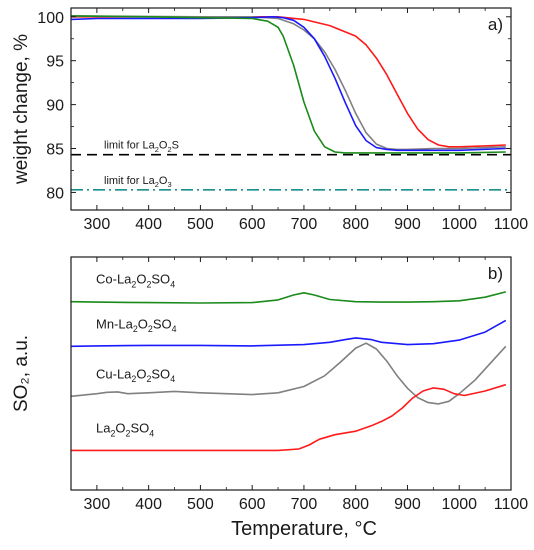 The width and height of the screenshot is (534, 550). Describe the element at coordinates (495, 24) in the screenshot. I see `panel-label: a)` at that location.